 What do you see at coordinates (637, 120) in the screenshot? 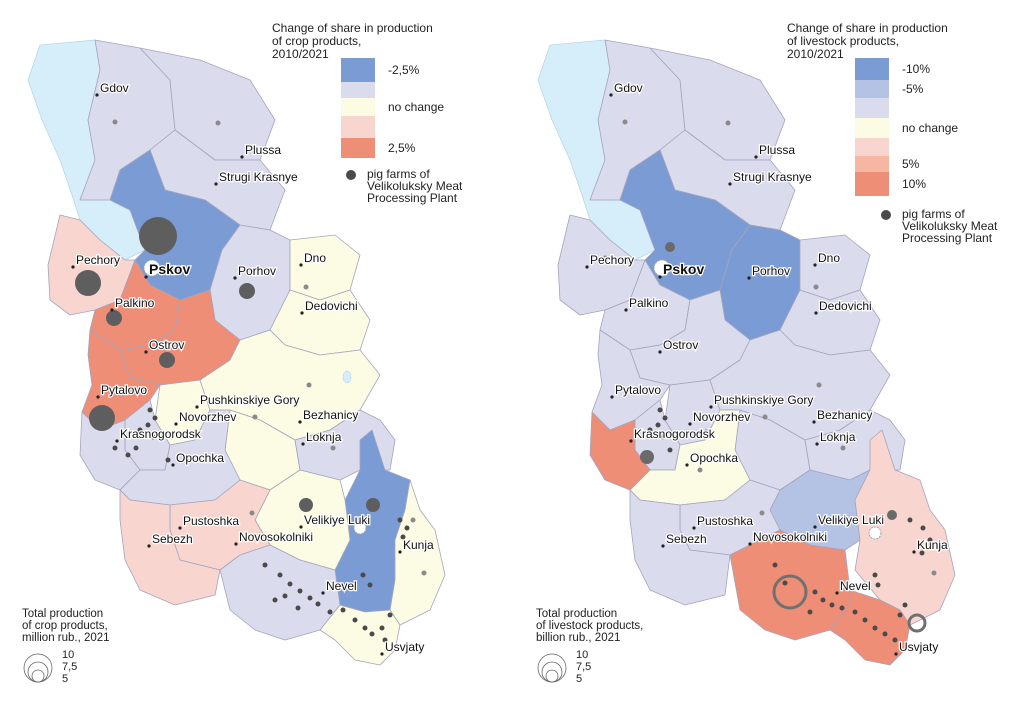
I see `district-gdov` at bounding box center [637, 120].